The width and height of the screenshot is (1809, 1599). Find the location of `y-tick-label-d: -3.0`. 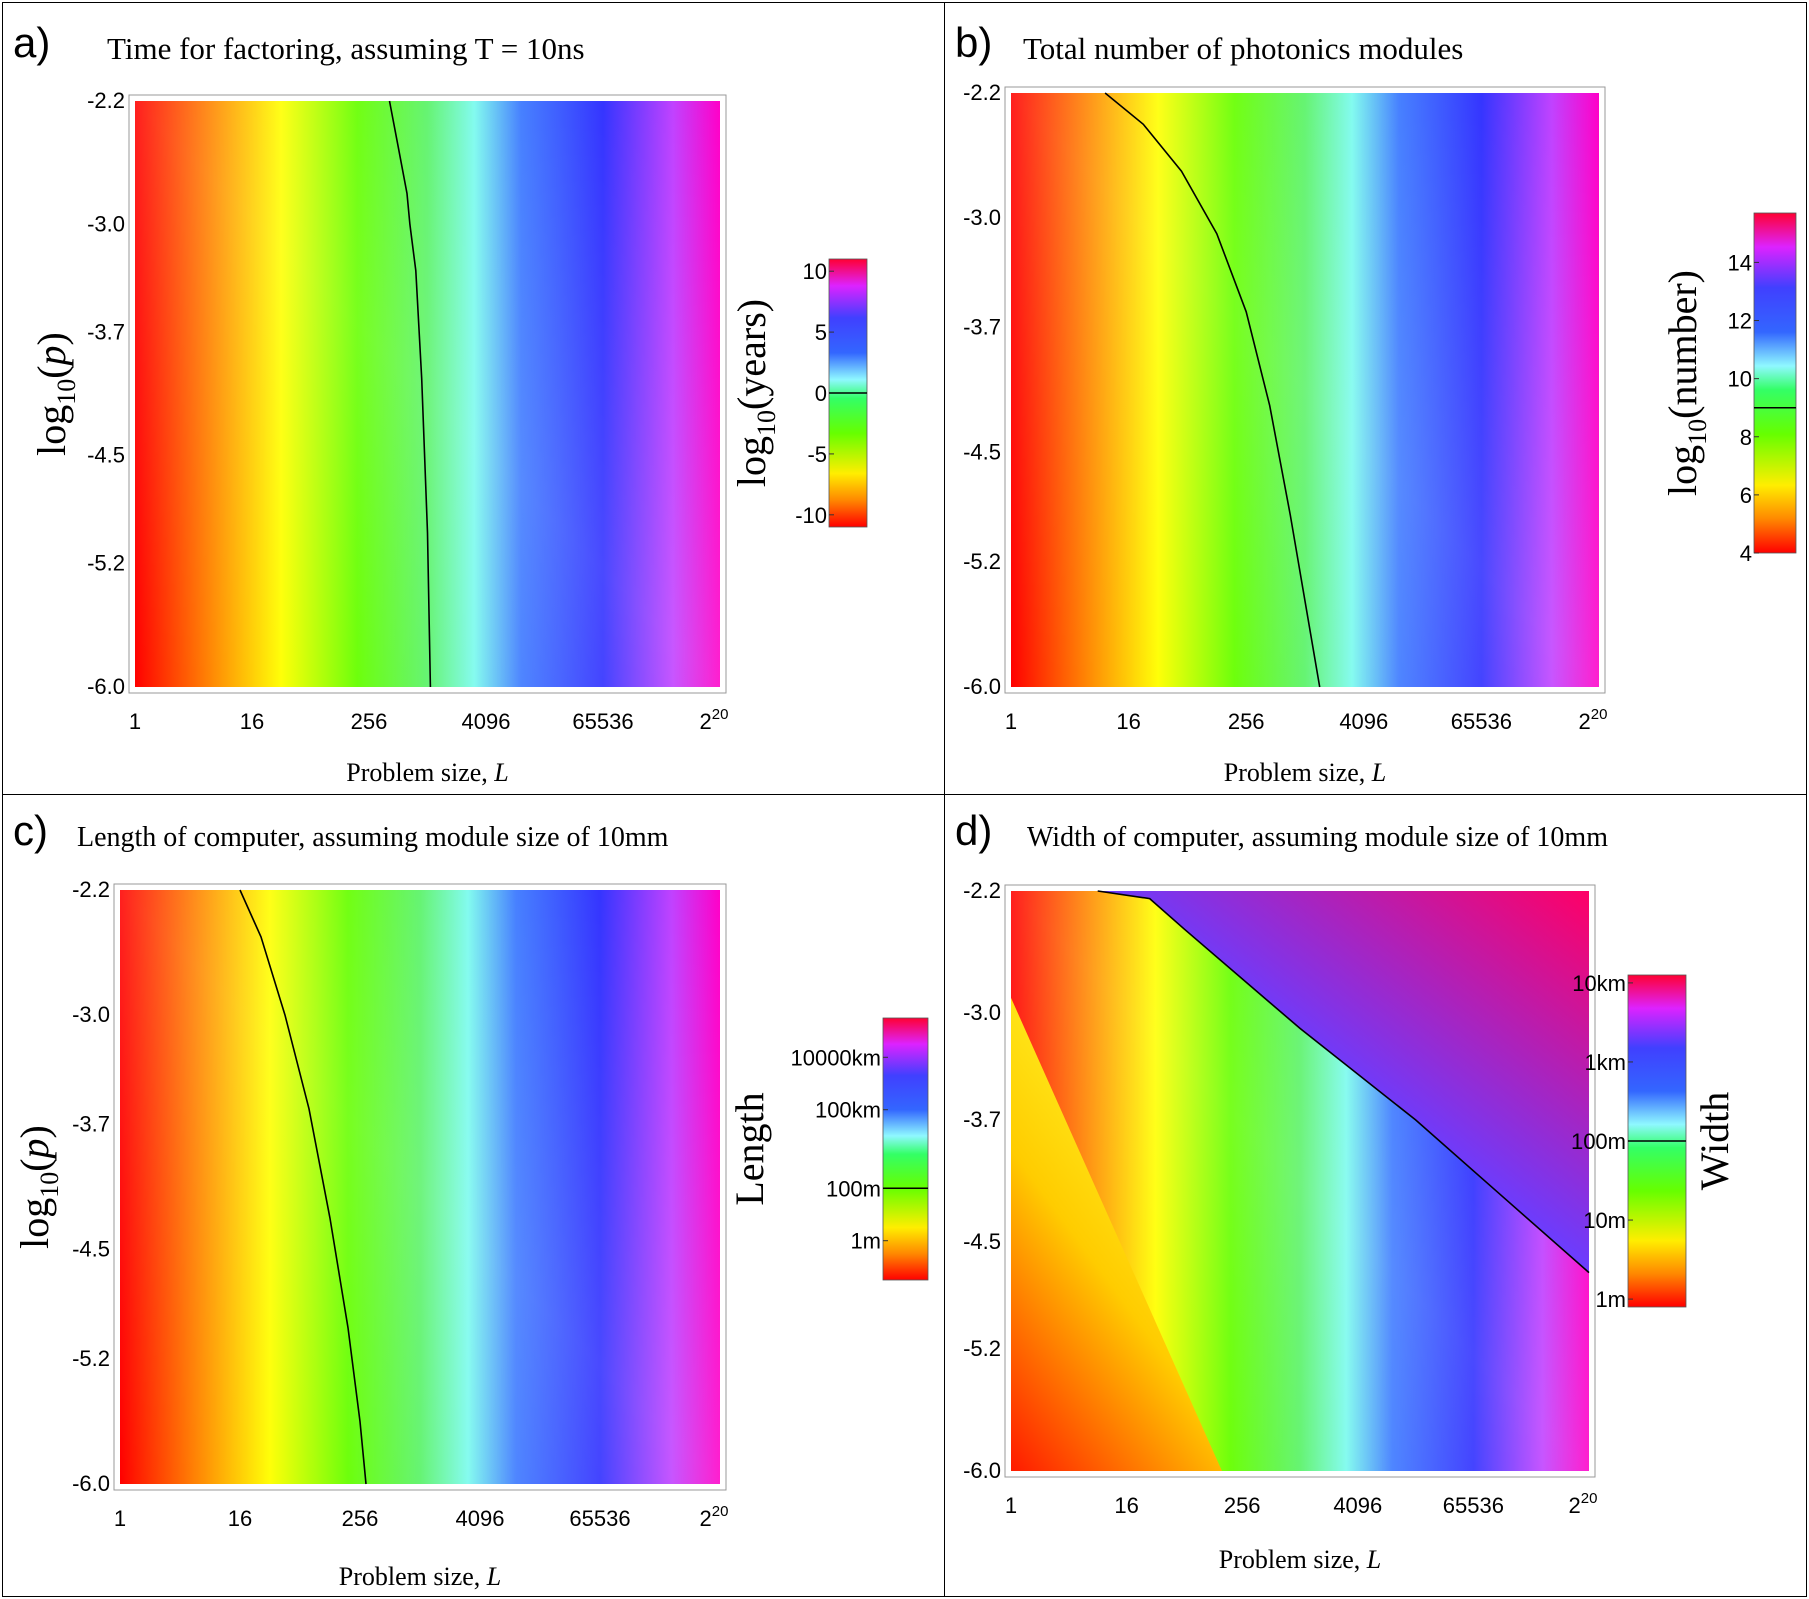

y-tick-label-d: -3.0 is located at coordinates (982, 1012).